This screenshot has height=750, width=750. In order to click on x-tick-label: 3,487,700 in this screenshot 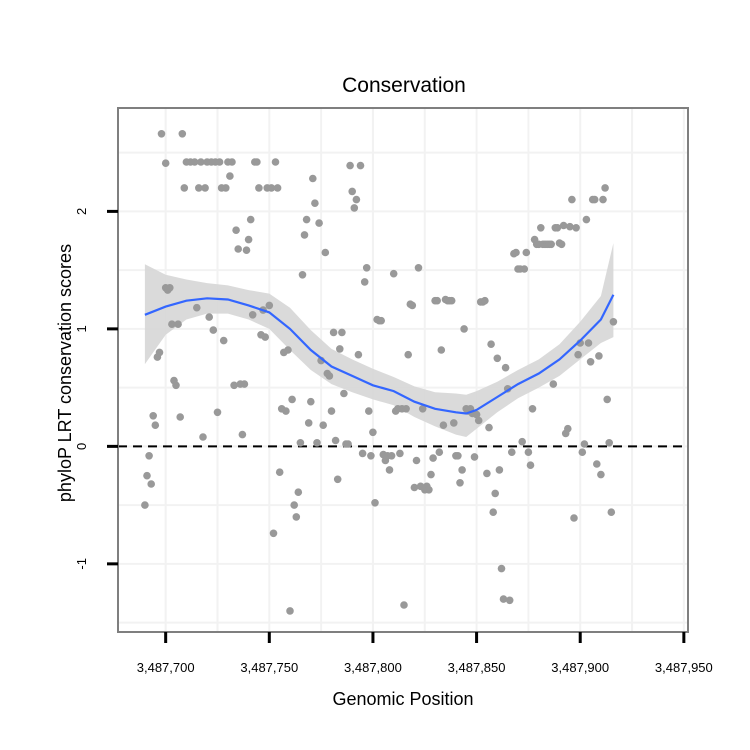, I will do `click(166, 667)`.